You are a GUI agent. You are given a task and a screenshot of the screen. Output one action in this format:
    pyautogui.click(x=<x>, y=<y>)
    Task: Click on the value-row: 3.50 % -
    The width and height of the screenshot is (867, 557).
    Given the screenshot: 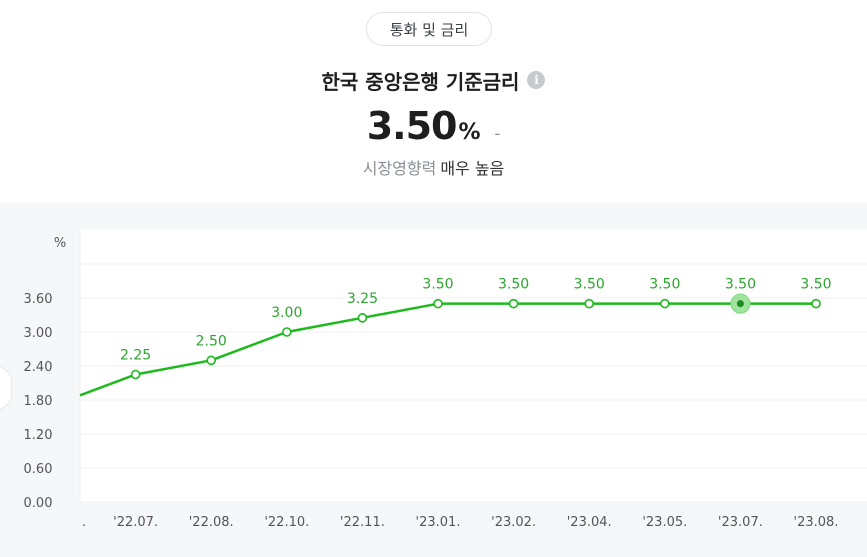 What is the action you would take?
    pyautogui.click(x=433, y=129)
    